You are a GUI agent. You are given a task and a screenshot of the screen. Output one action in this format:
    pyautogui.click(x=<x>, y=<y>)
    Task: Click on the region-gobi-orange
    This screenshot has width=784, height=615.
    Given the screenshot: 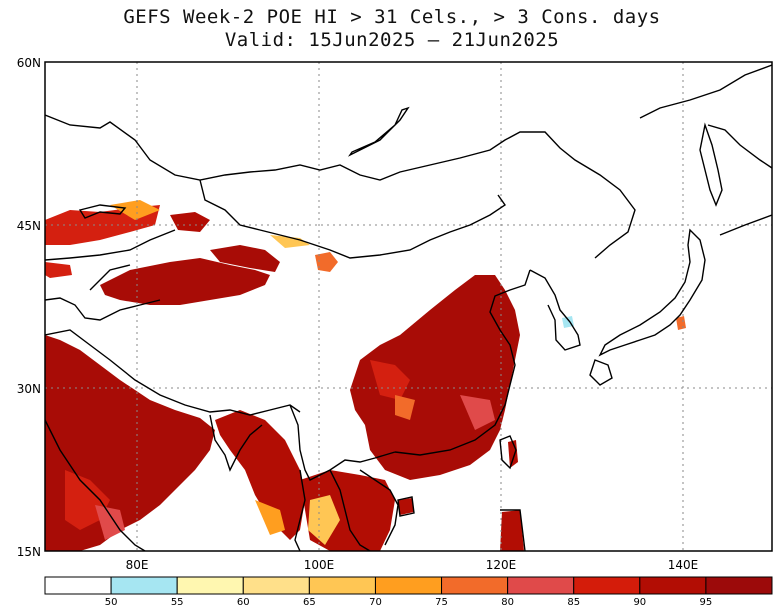 What is the action you would take?
    pyautogui.click(x=290, y=241)
    